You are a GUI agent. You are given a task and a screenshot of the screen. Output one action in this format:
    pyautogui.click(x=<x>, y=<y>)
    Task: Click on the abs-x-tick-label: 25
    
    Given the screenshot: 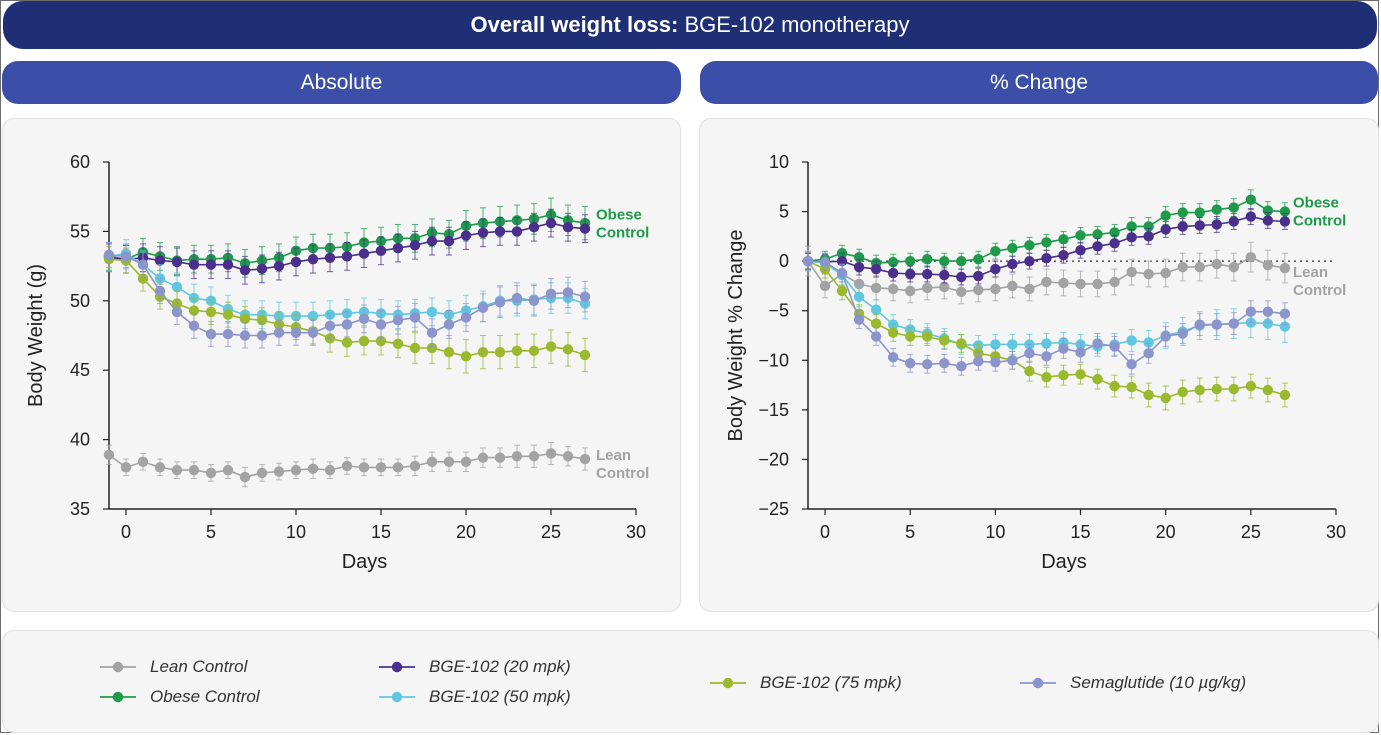 What is the action you would take?
    pyautogui.click(x=551, y=532)
    